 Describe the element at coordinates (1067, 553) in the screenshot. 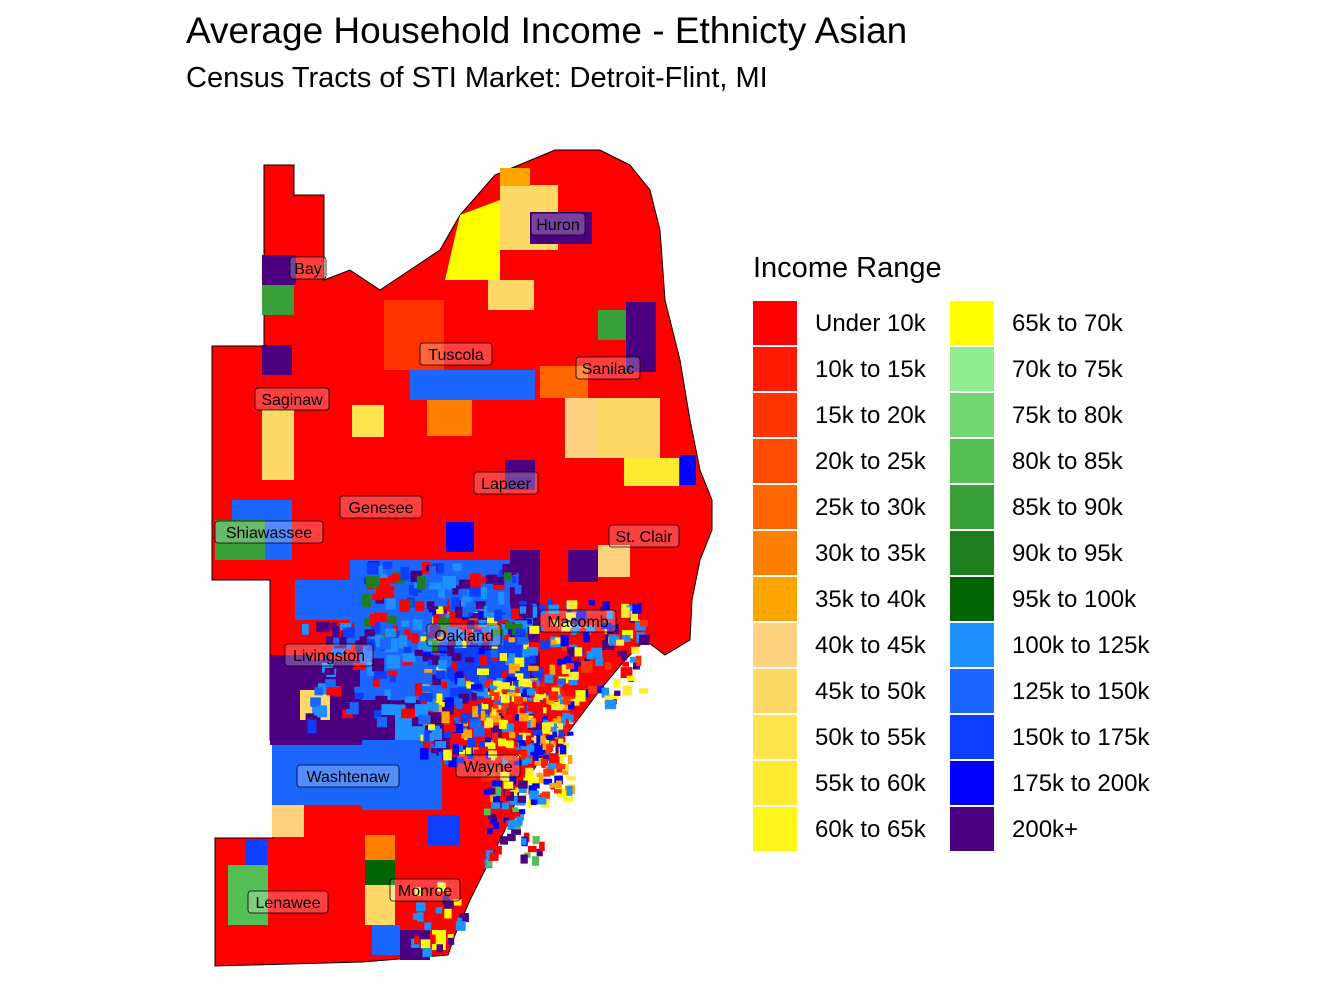

I see `legend-label: 90k to 95k` at that location.